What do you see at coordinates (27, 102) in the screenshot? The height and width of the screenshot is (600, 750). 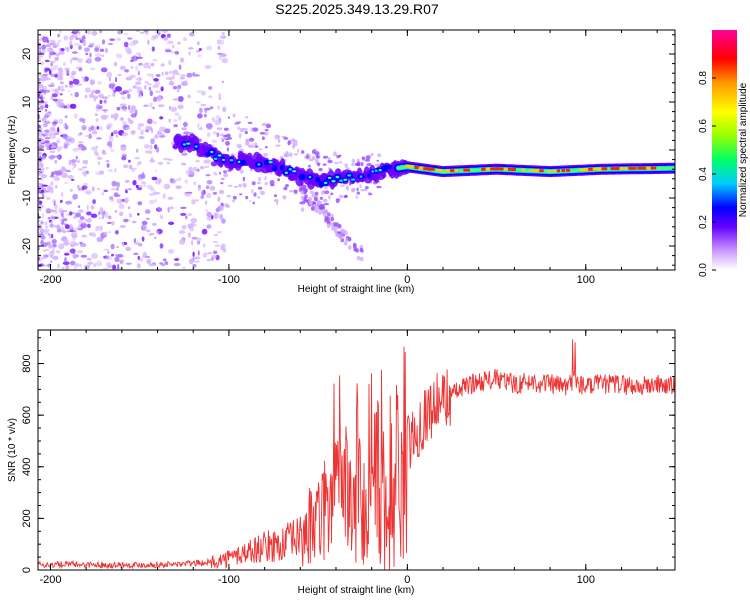 I see `y-tick-label: 10` at bounding box center [27, 102].